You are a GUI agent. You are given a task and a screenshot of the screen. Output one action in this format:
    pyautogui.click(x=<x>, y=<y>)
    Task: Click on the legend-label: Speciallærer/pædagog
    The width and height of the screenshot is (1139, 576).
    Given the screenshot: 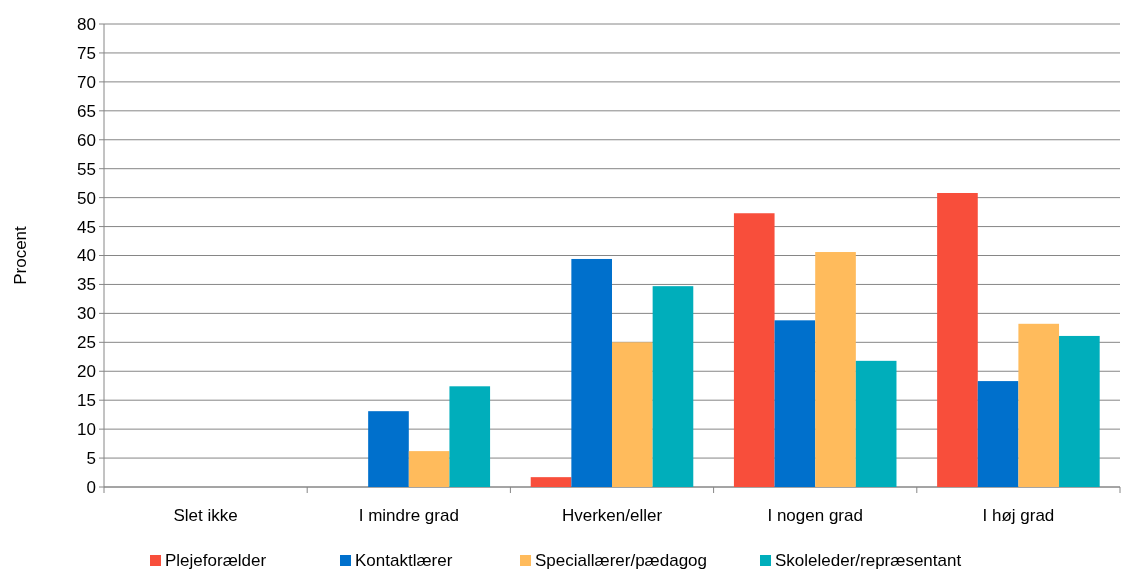 What is the action you would take?
    pyautogui.click(x=621, y=560)
    